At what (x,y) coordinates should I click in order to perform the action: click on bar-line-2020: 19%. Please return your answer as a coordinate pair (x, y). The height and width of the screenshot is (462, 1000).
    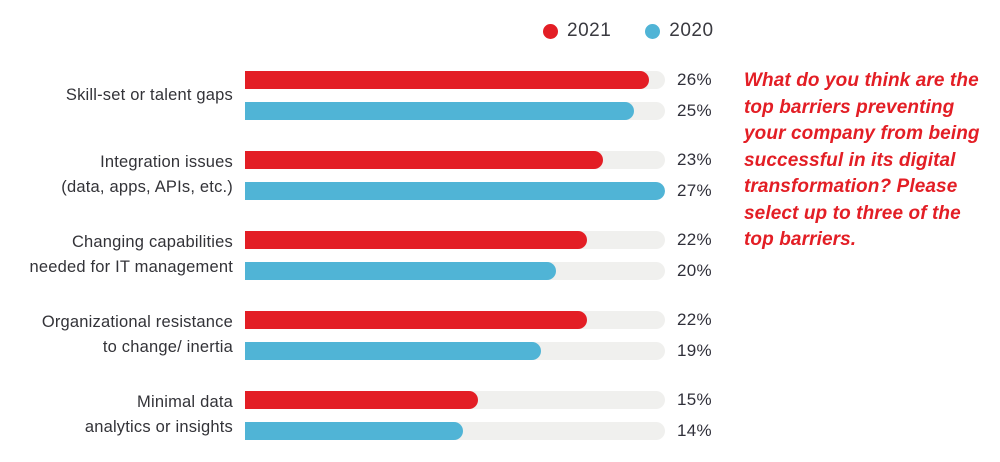
    Looking at the image, I should click on (485, 350).